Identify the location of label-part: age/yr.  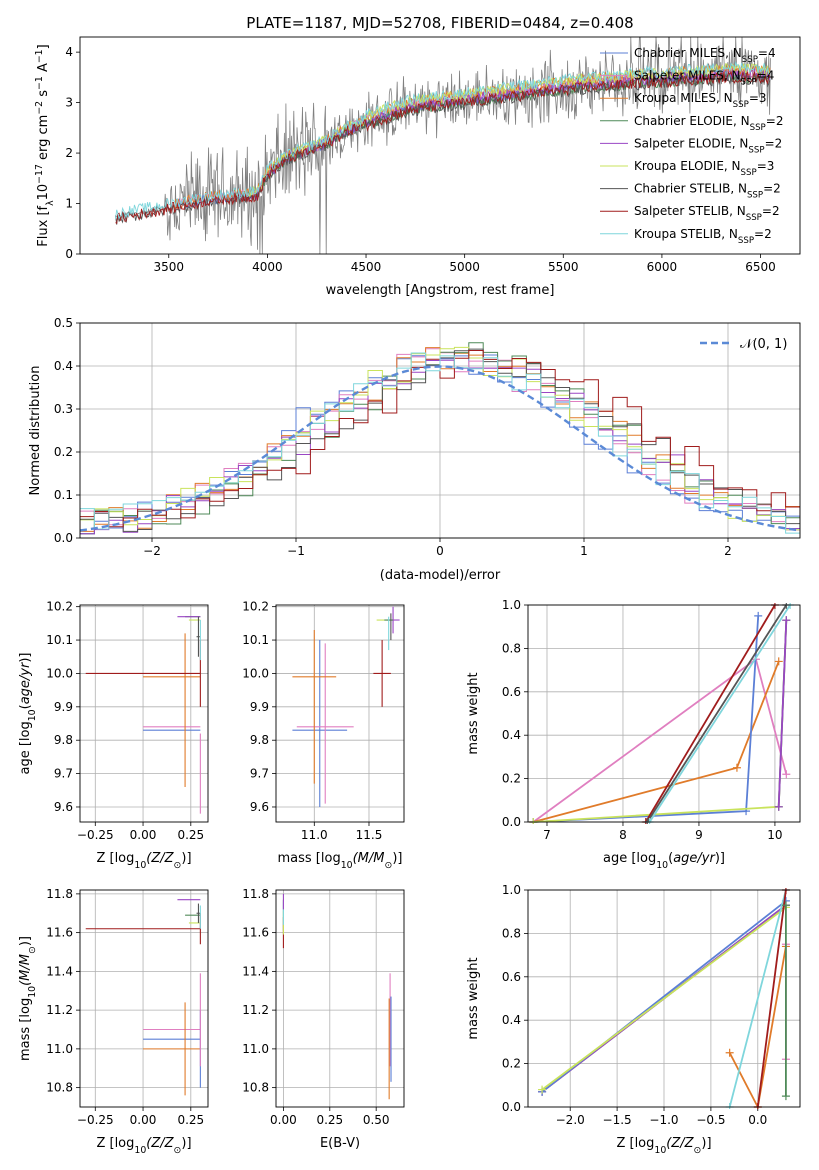
(25, 682).